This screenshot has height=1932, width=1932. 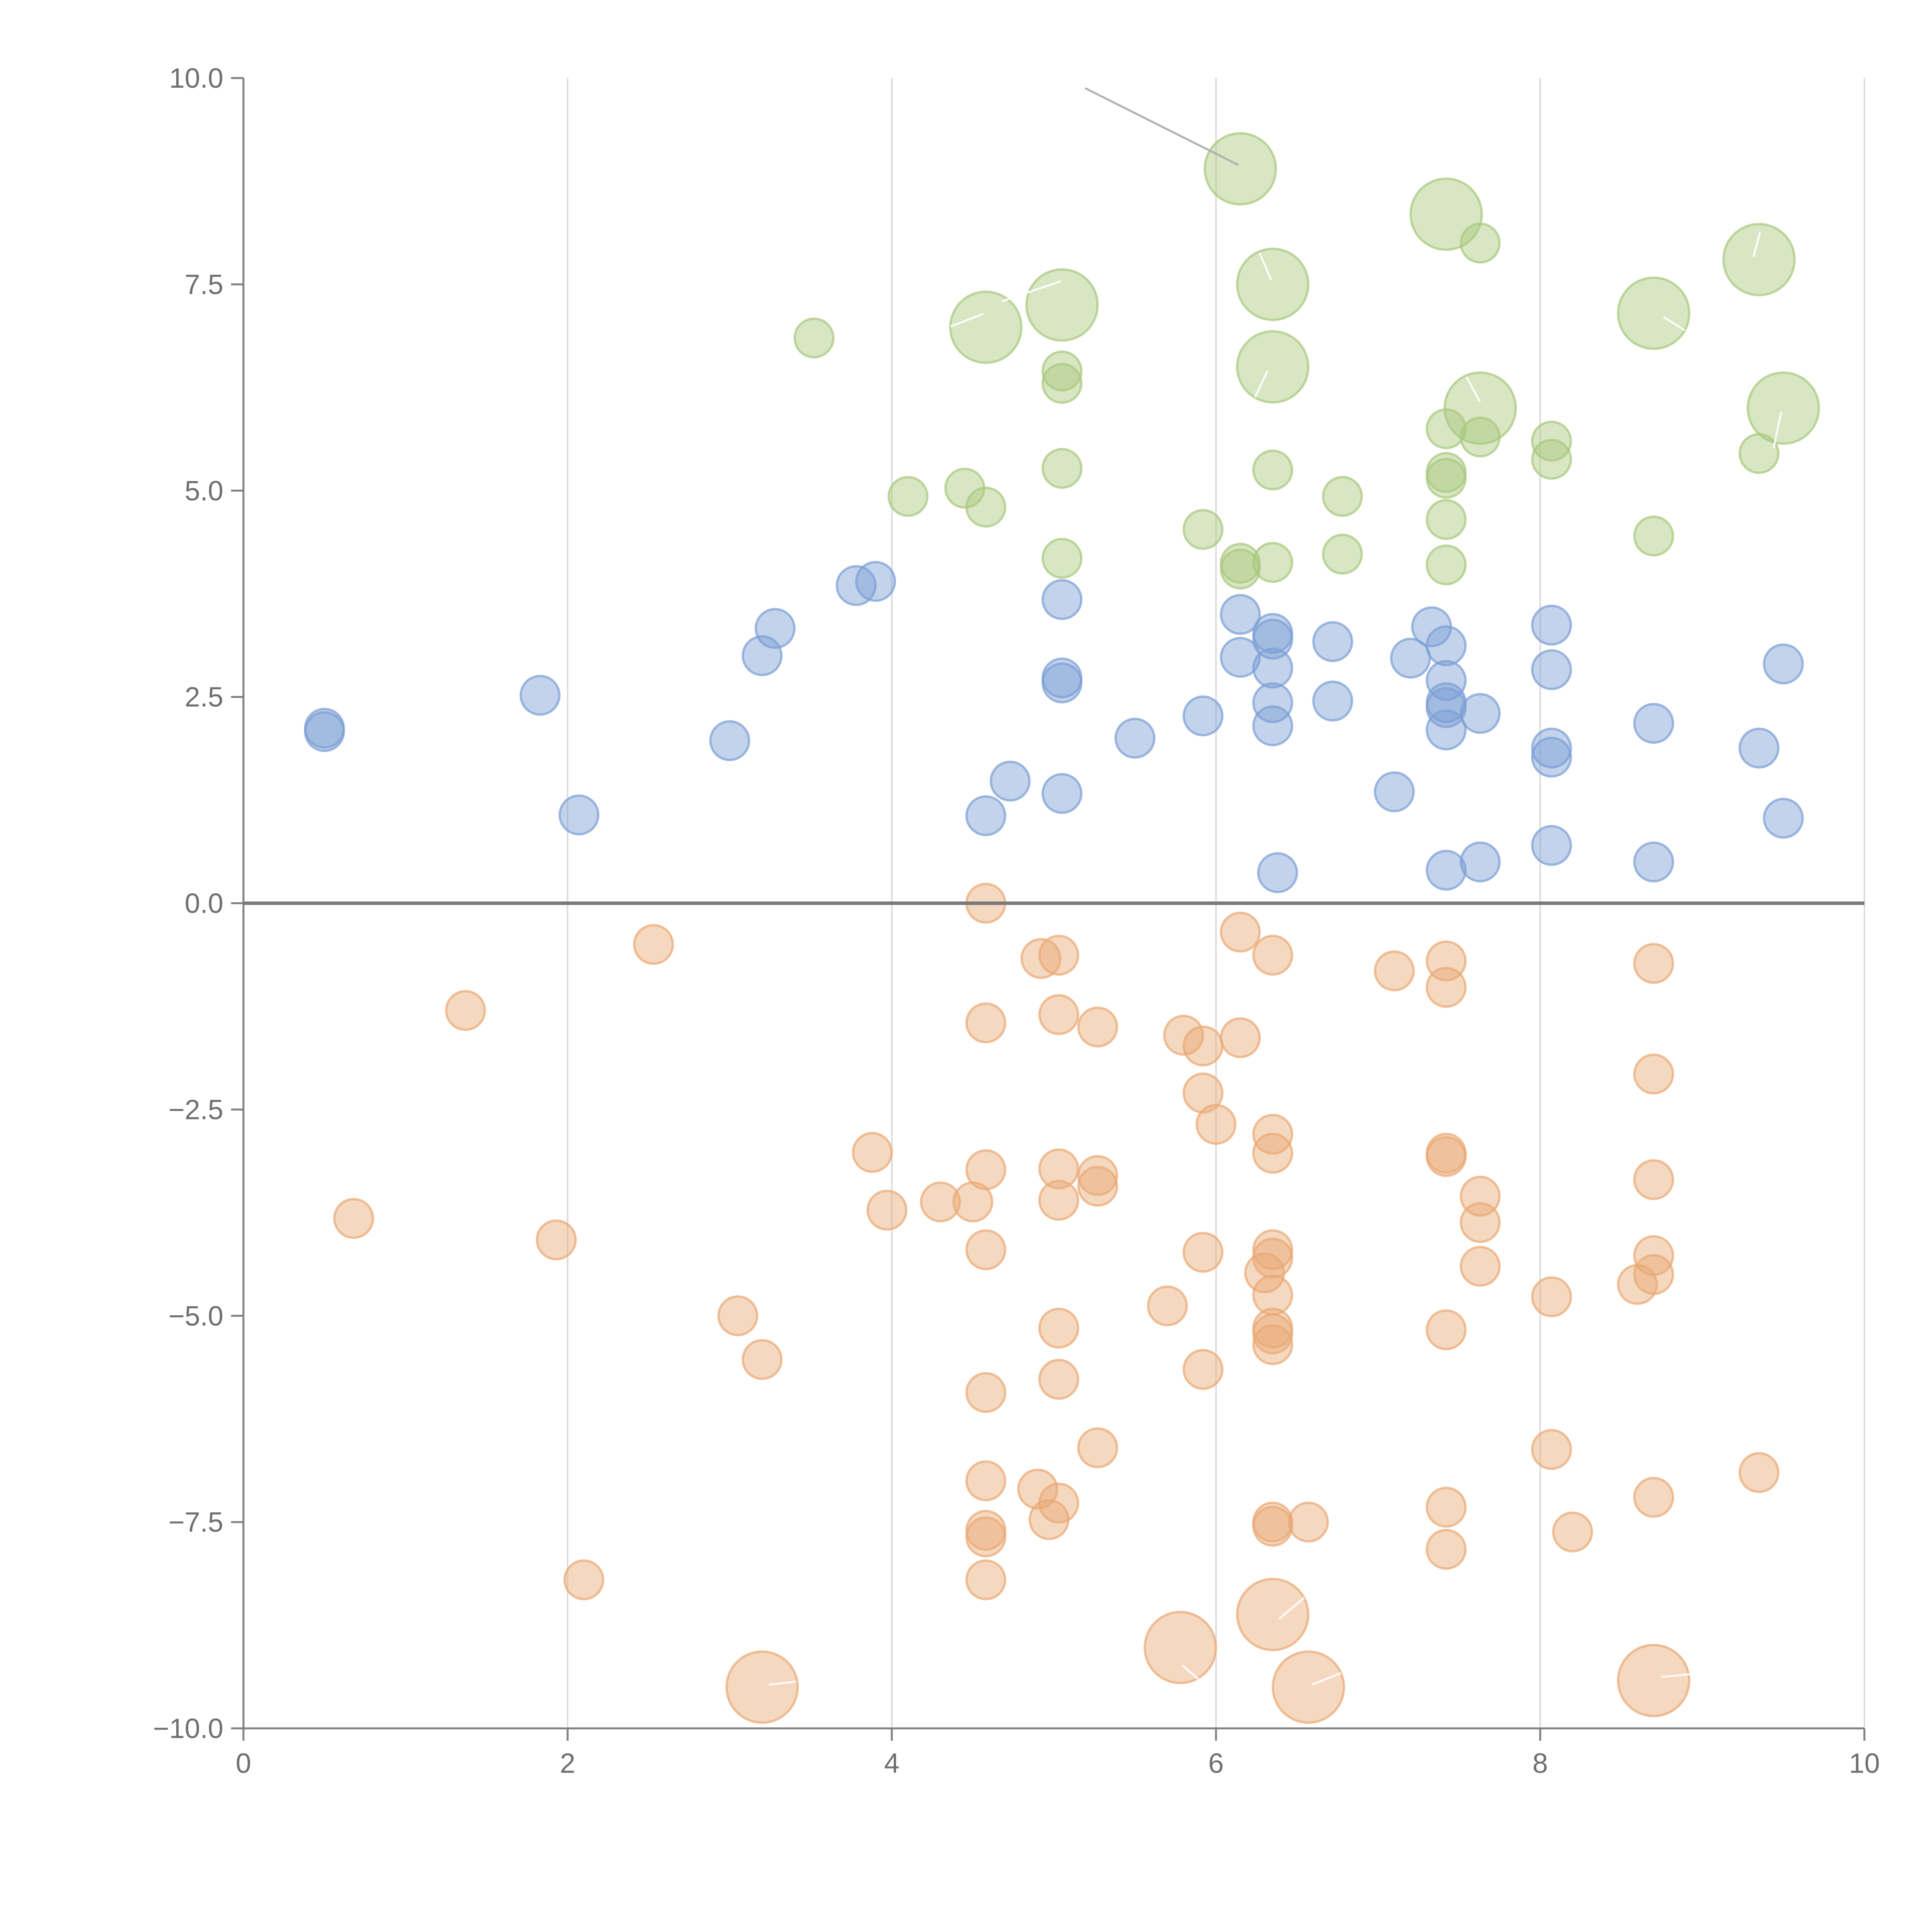 I want to click on x-tick-label: 4, so click(x=892, y=1764).